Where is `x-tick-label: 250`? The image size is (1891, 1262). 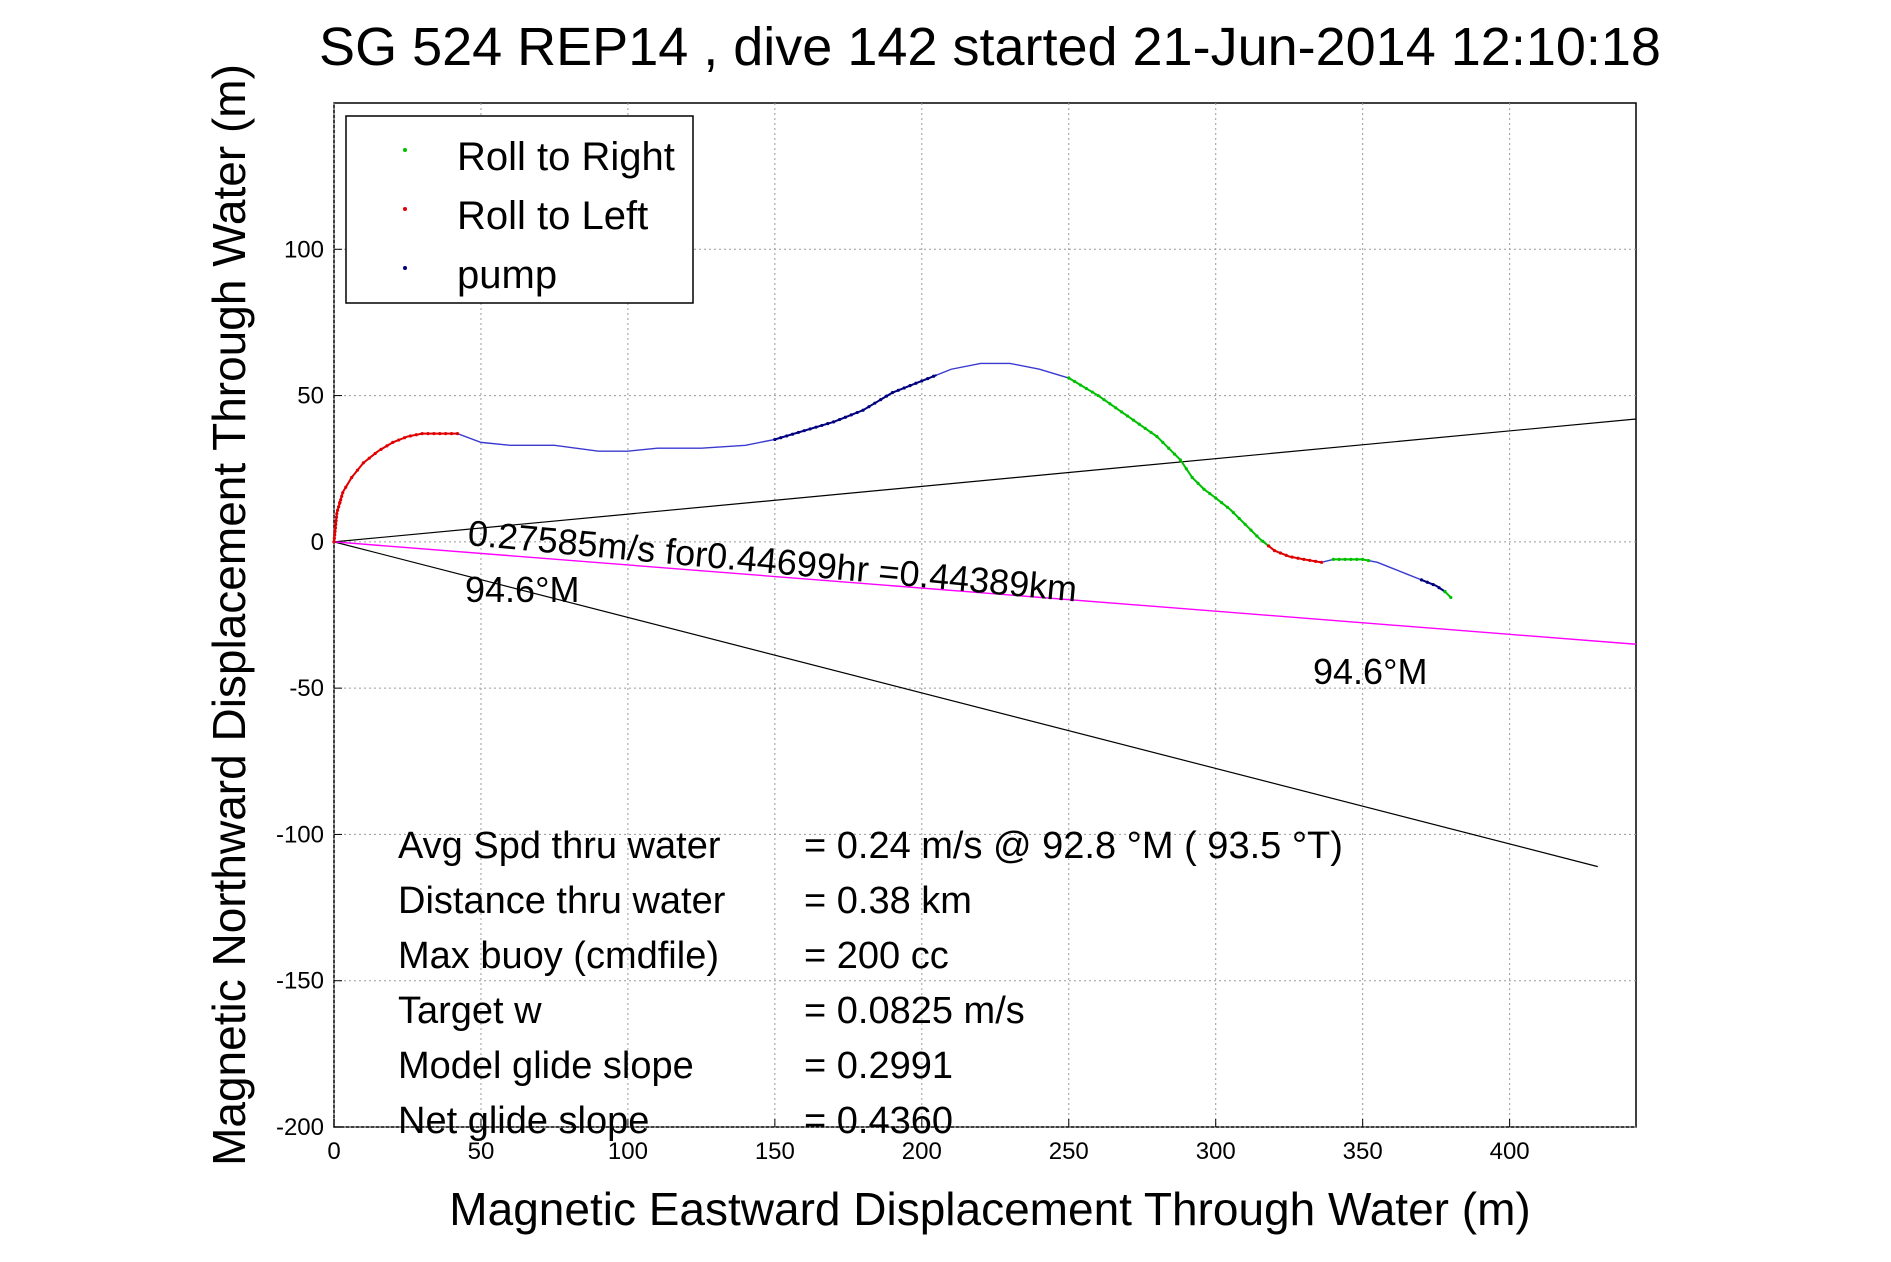
x-tick-label: 250 is located at coordinates (1069, 1151).